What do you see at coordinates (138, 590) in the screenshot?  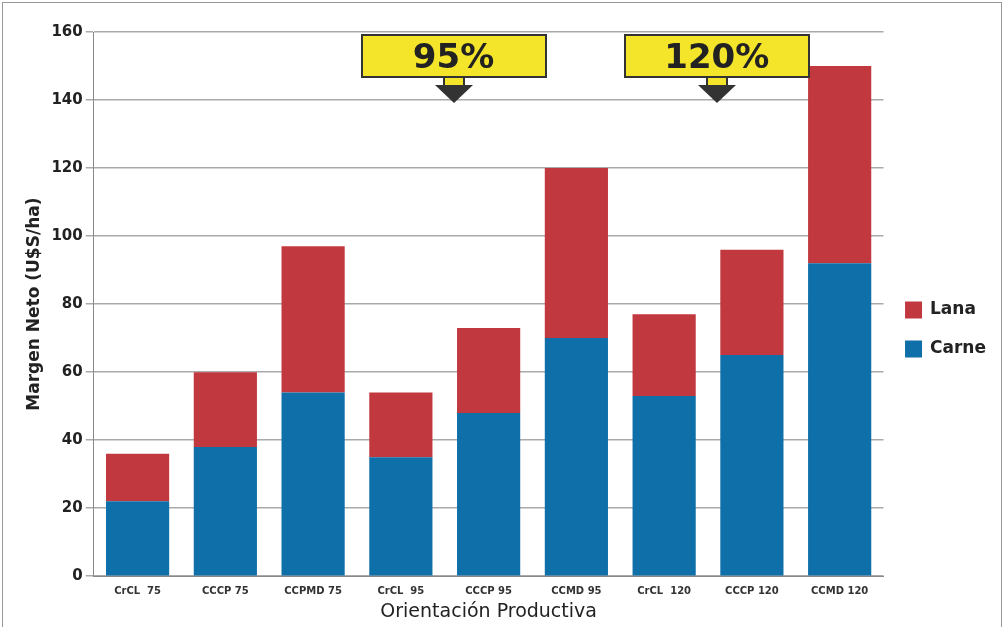 I see `x-tick-label: CrCL 75` at bounding box center [138, 590].